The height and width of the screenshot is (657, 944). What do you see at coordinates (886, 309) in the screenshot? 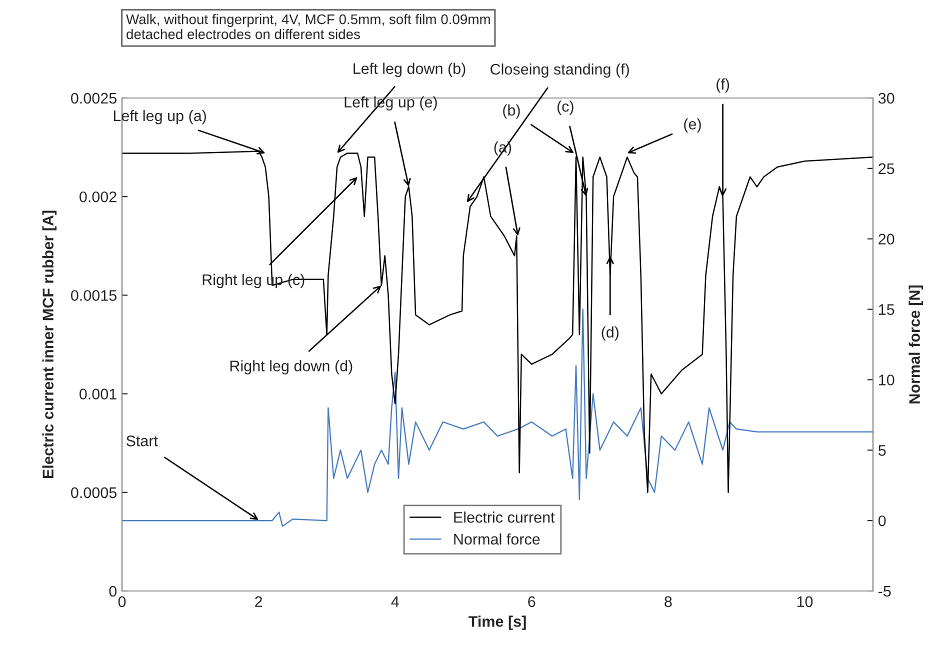
I see `y2-tick-label: 15` at bounding box center [886, 309].